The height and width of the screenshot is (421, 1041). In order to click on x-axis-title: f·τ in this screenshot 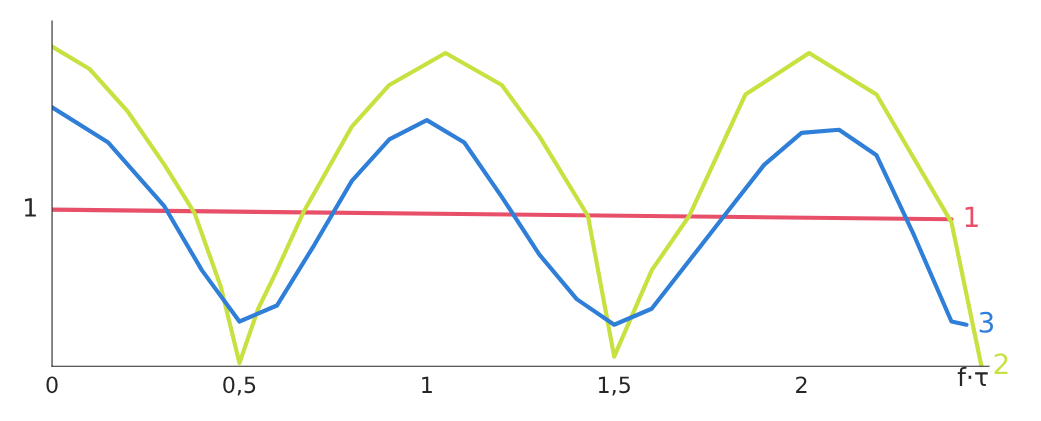, I will do `click(972, 376)`.